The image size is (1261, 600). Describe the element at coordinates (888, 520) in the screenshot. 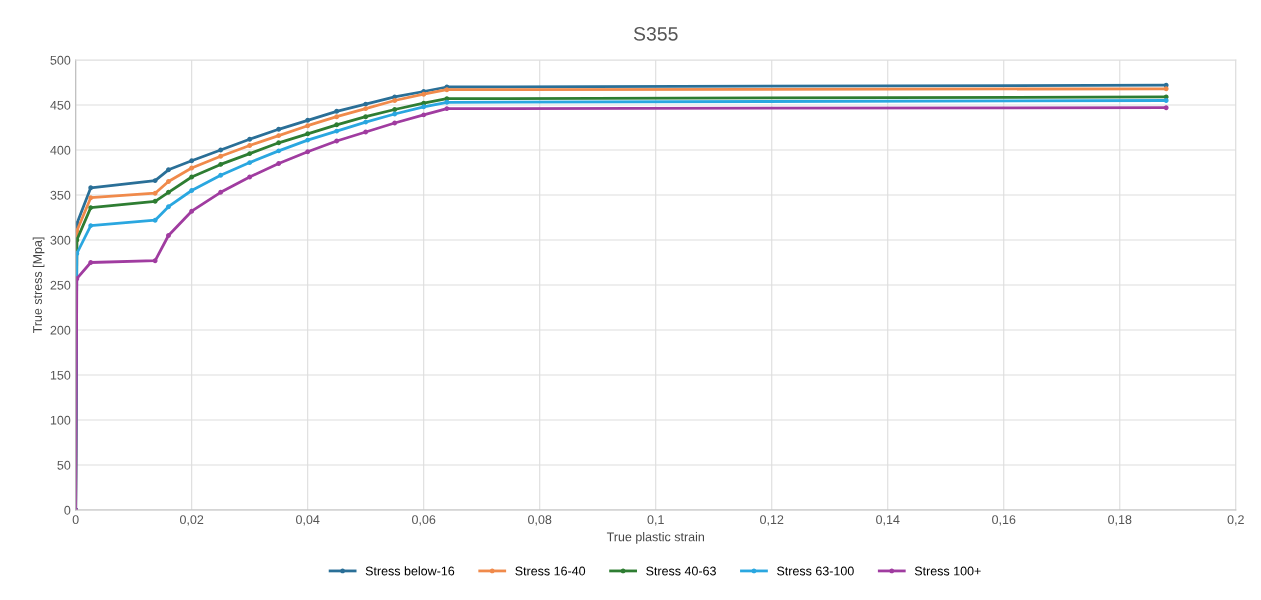

I see `x-tick-label: 0,14` at that location.